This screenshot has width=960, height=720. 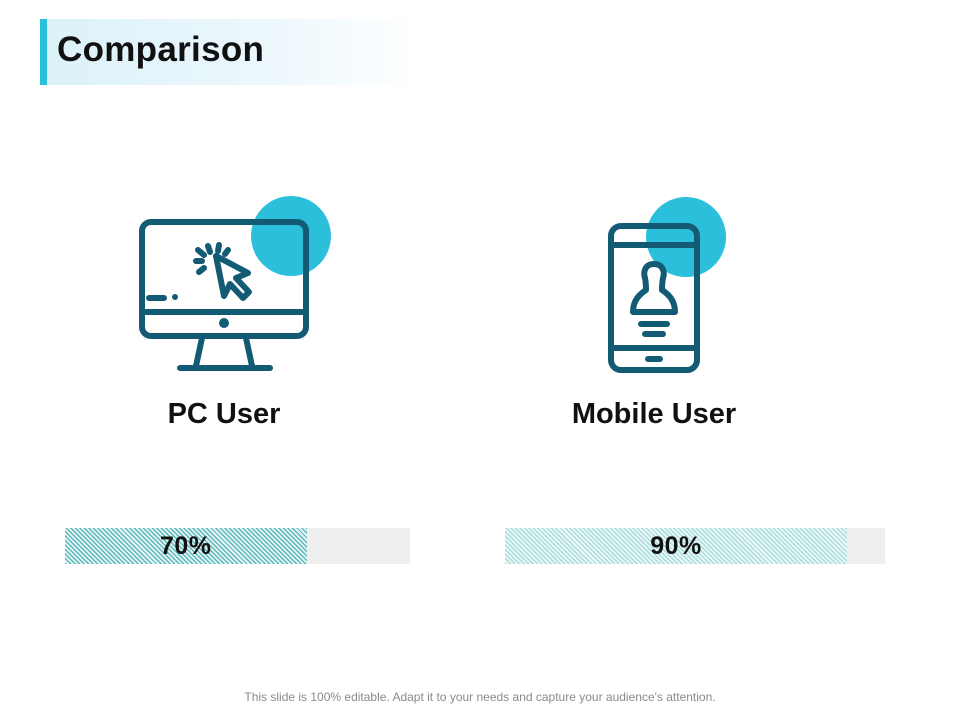 What do you see at coordinates (43, 52) in the screenshot?
I see `title-accent-bar` at bounding box center [43, 52].